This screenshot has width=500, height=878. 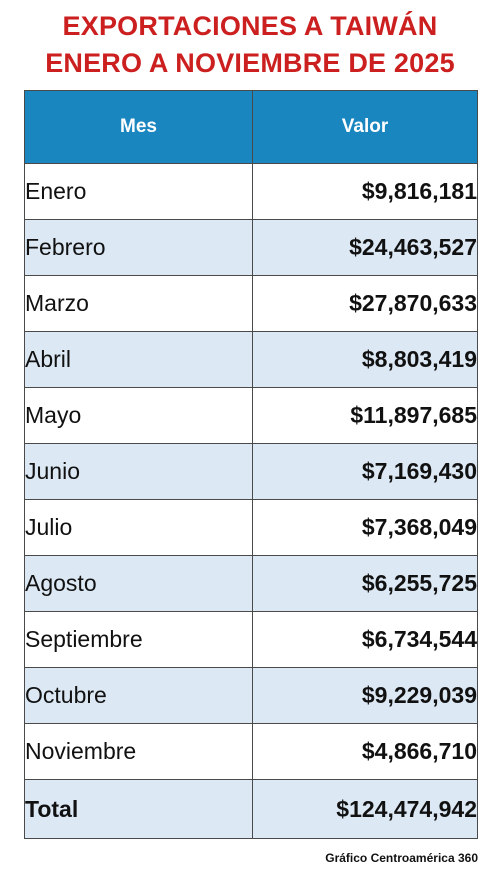 I want to click on table-row: Octubre $9,229,039, so click(x=251, y=695).